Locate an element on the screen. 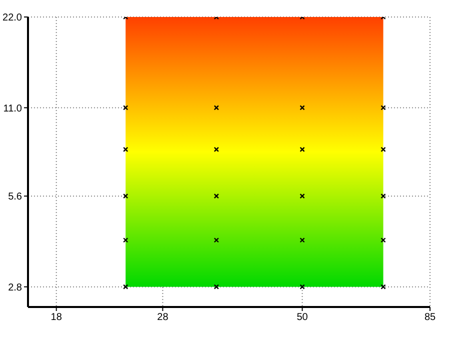 The width and height of the screenshot is (450, 337). y-tick-label: 22.0 is located at coordinates (12, 18).